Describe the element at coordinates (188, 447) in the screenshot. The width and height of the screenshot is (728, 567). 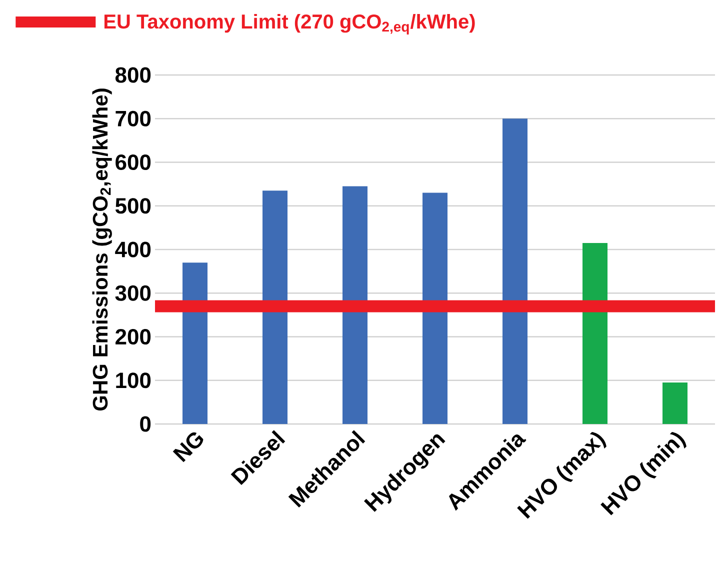
I see `x-tick-label: NG` at that location.